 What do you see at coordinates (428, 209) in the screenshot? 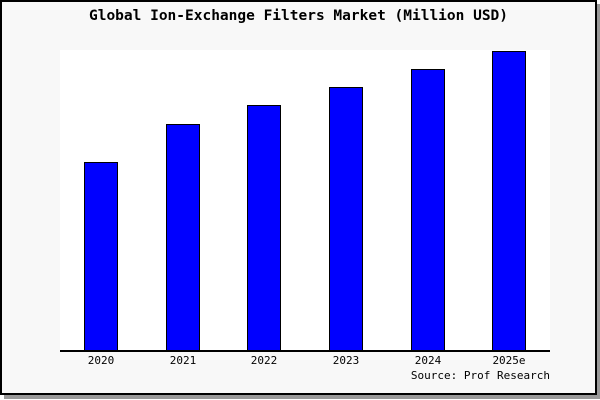
I see `bar-2024` at bounding box center [428, 209].